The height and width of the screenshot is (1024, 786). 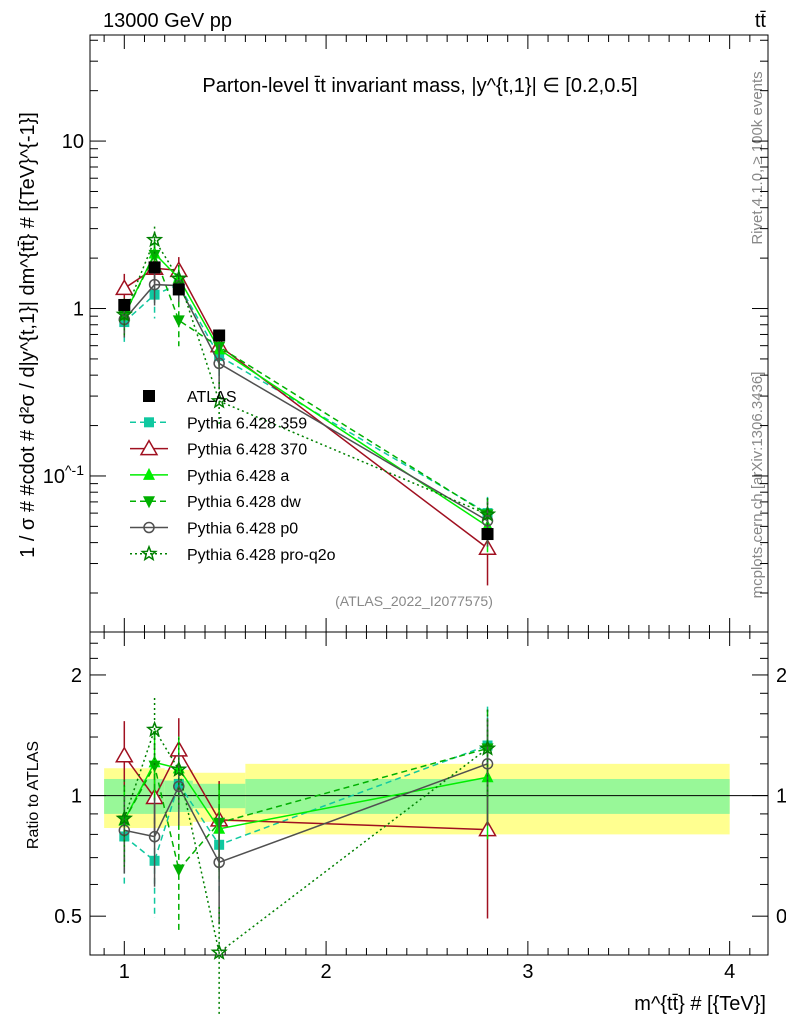 I want to click on mcplots-label: mcplots.cern.ch [arXiv:1306.3436], so click(x=757, y=485).